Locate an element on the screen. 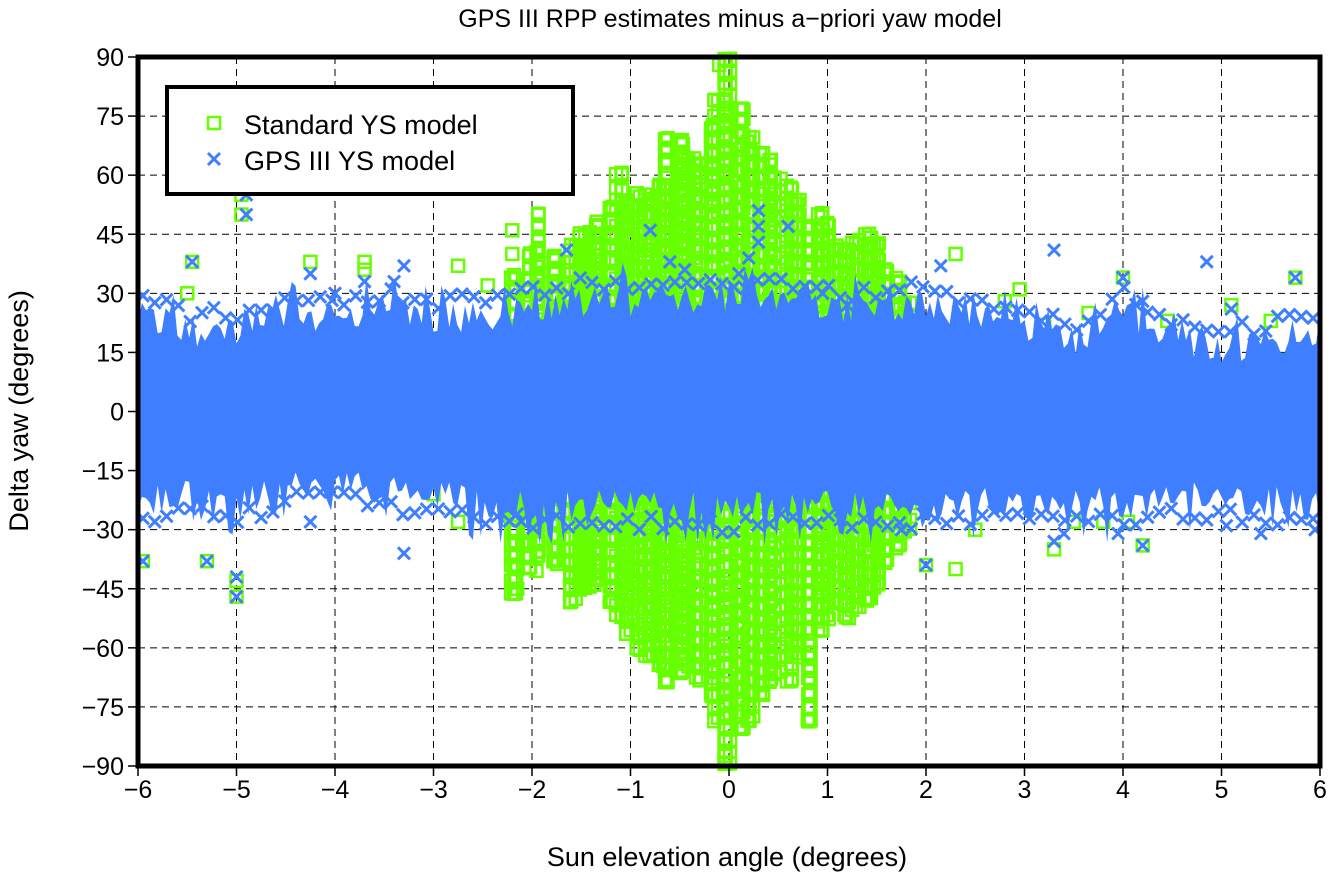 The width and height of the screenshot is (1332, 883). legend-marker-standard is located at coordinates (214, 123).